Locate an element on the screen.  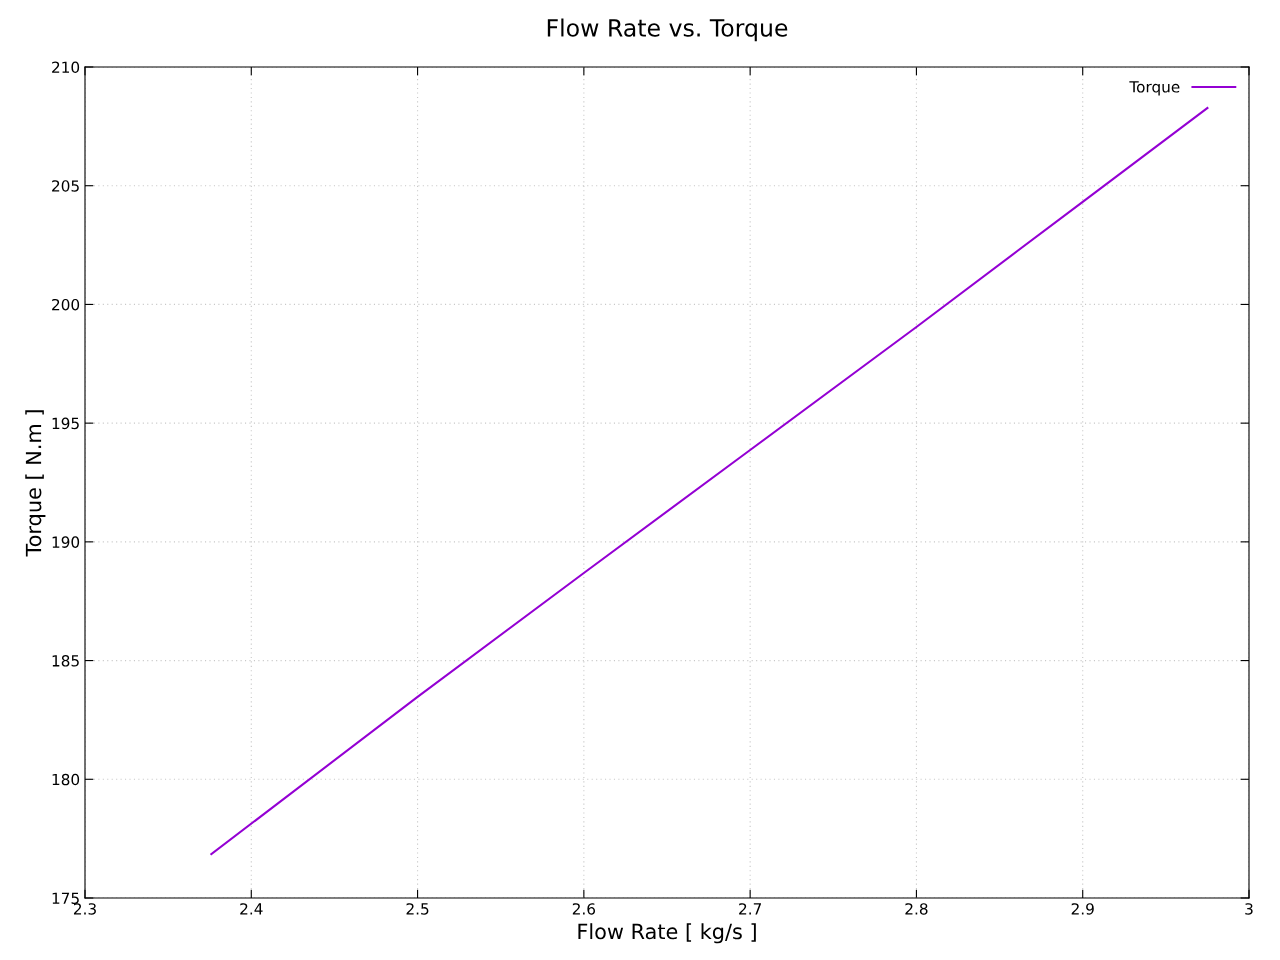
y-tick-label: 180 is located at coordinates (66, 779).